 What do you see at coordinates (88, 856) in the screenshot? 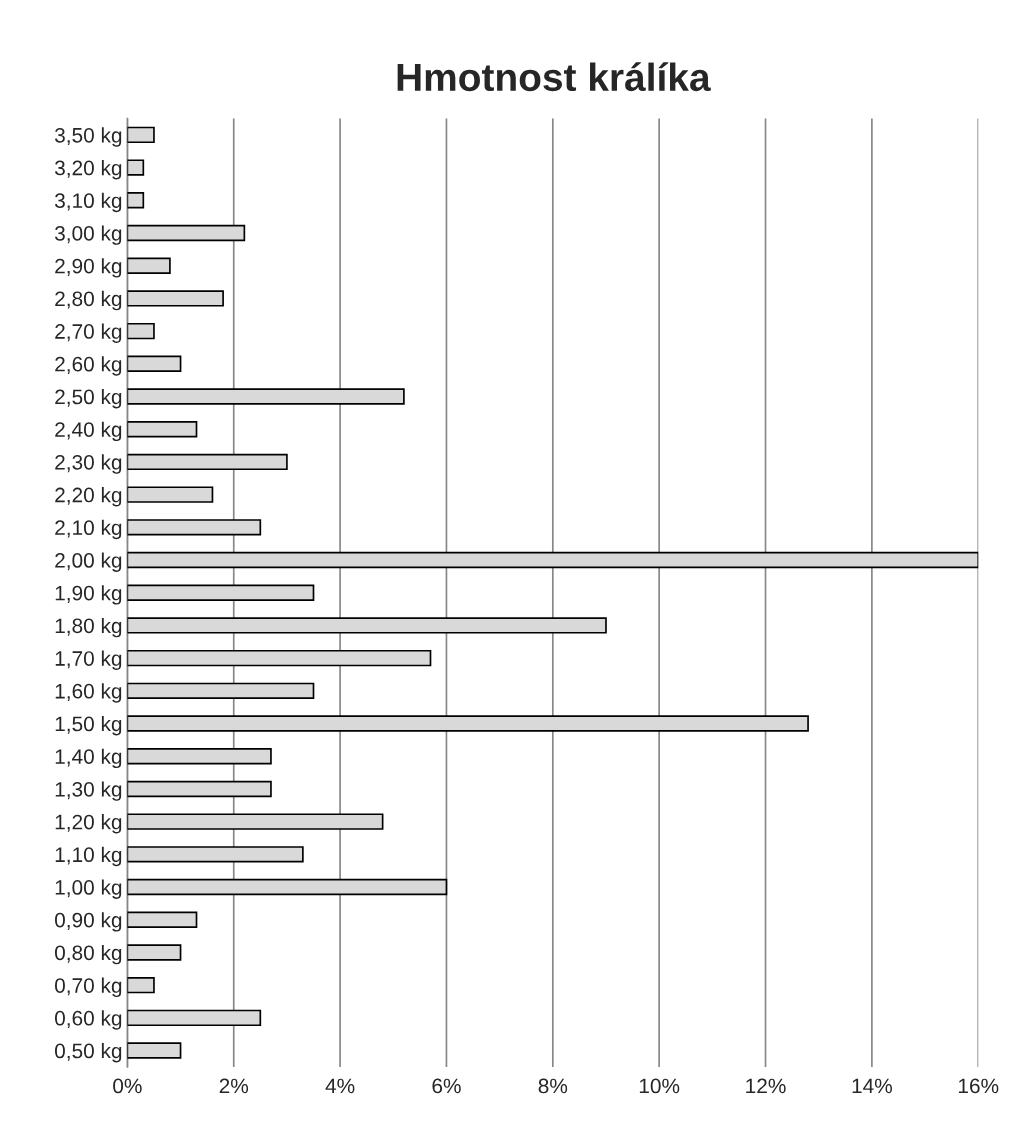
I see `y-tick-label: 1,10 kg` at bounding box center [88, 856].